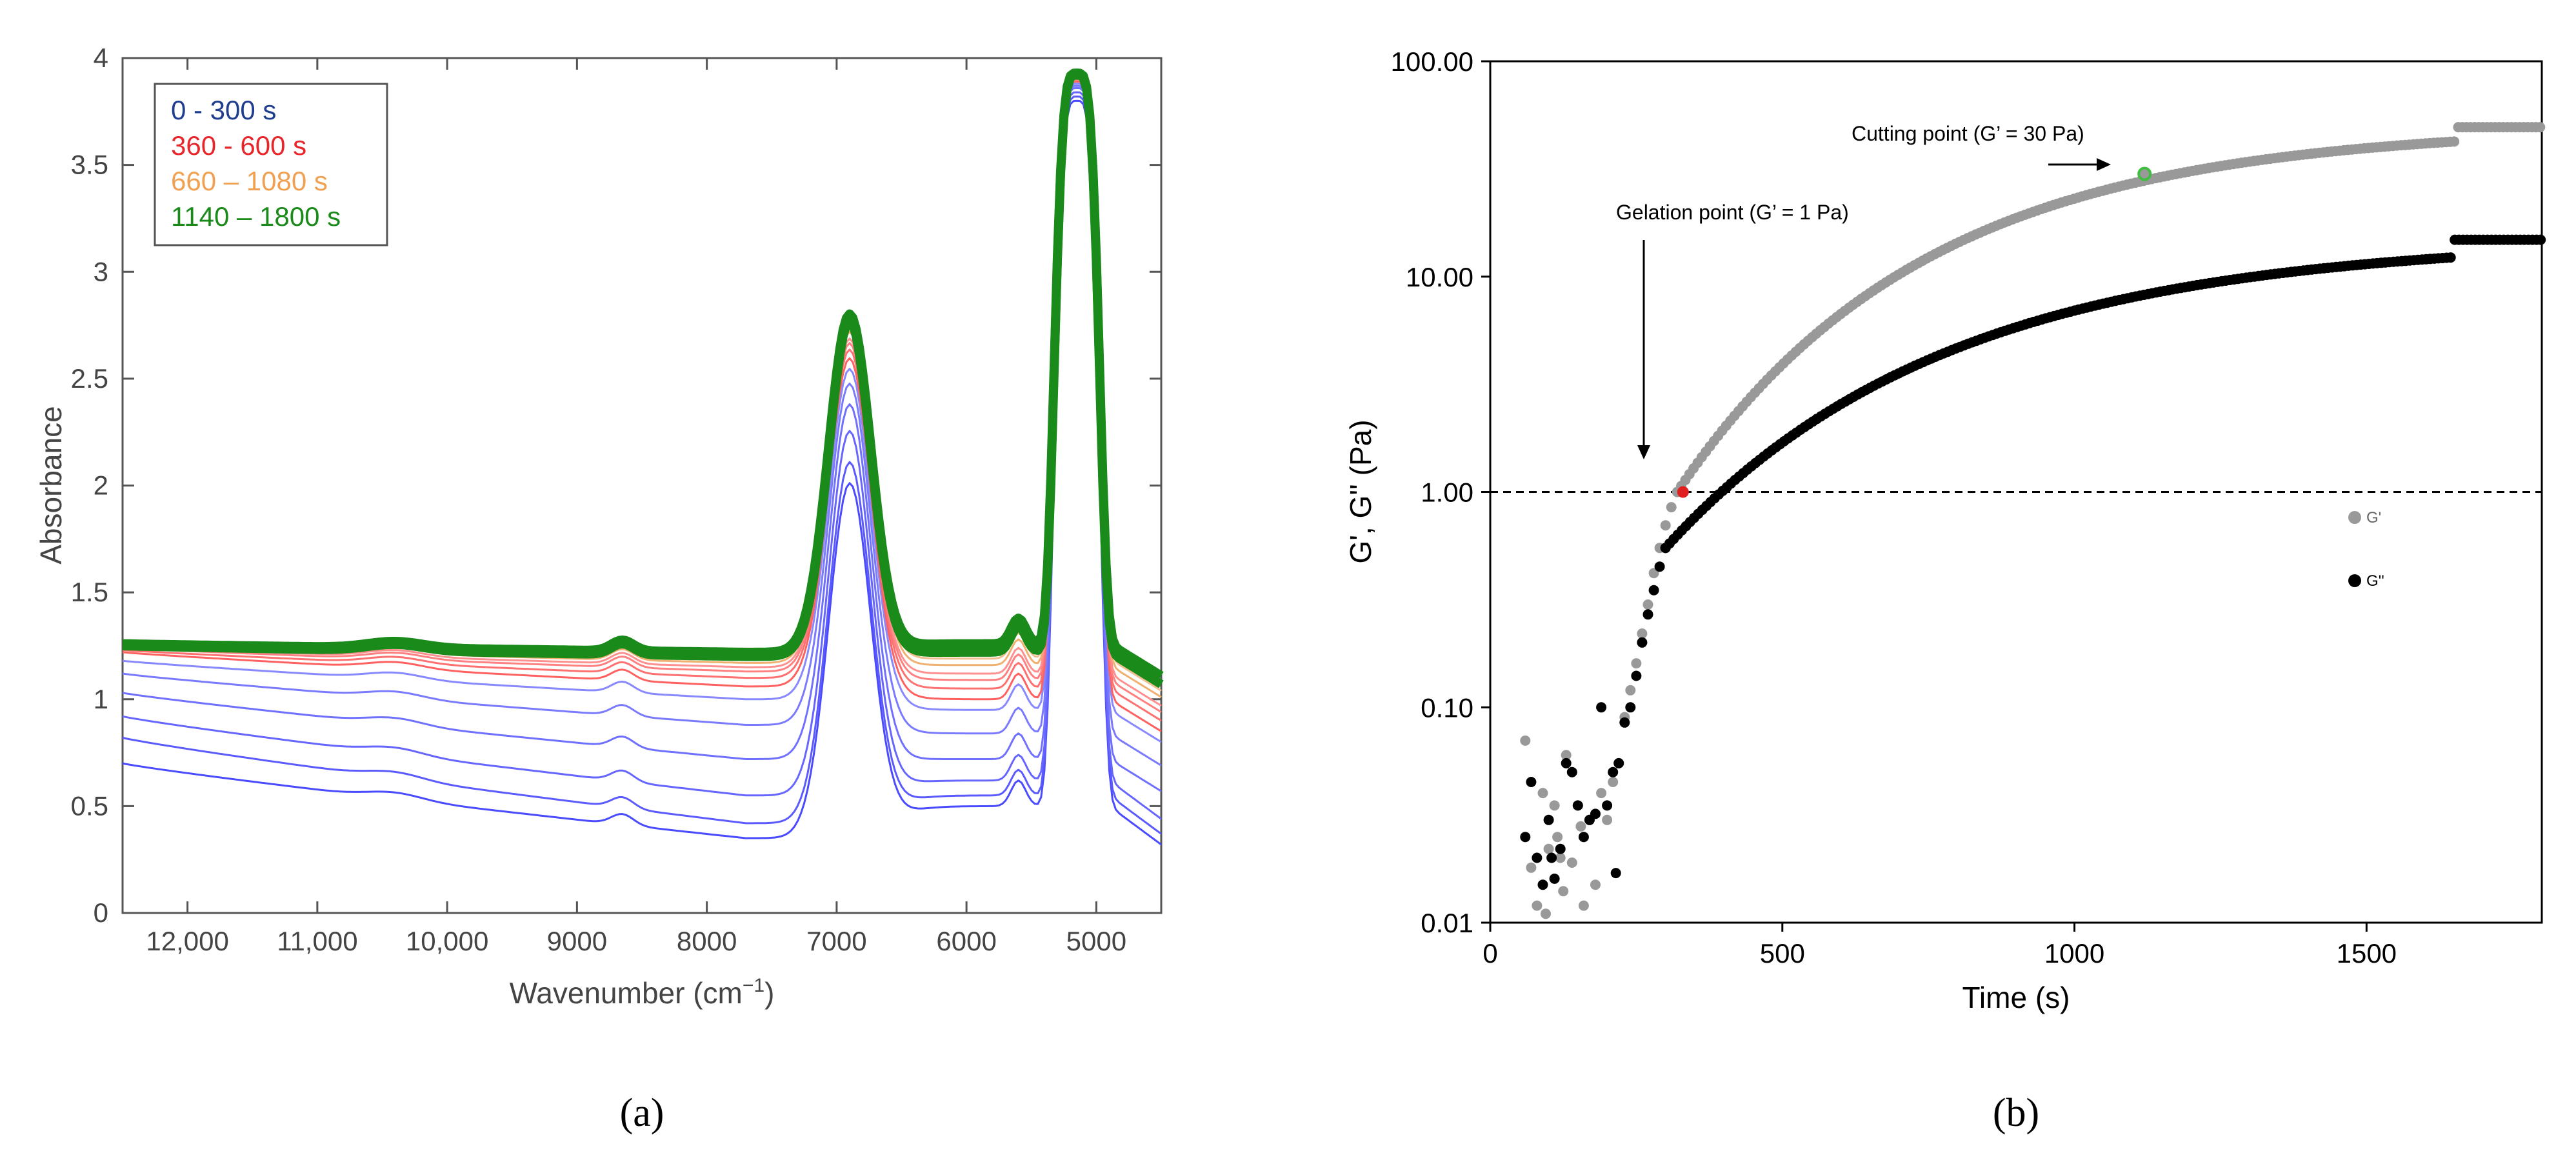 The width and height of the screenshot is (2576, 1153). I want to click on legend-label-g-prime: G', so click(2373, 517).